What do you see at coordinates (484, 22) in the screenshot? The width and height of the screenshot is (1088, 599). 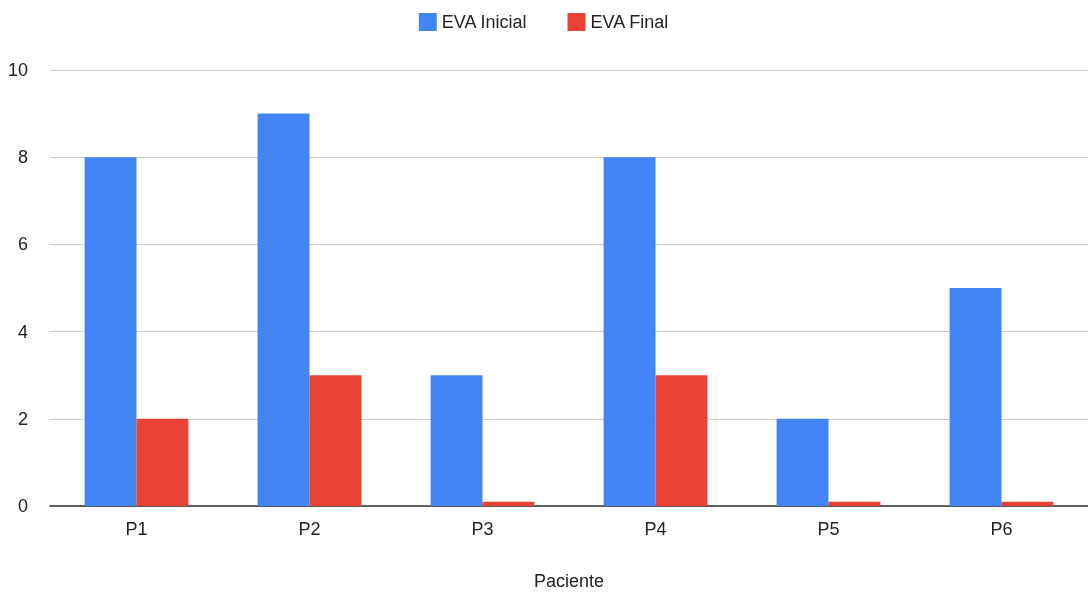 I see `legend-label: EVA Inicial` at bounding box center [484, 22].